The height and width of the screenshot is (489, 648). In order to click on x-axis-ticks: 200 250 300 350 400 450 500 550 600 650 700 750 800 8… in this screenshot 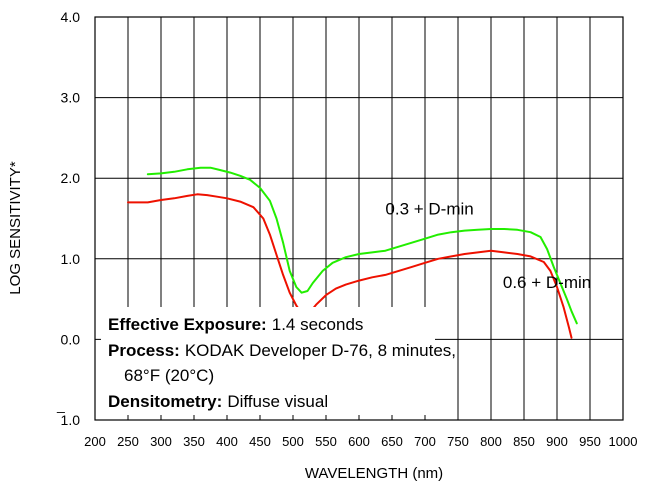, I will do `click(360, 441)`.